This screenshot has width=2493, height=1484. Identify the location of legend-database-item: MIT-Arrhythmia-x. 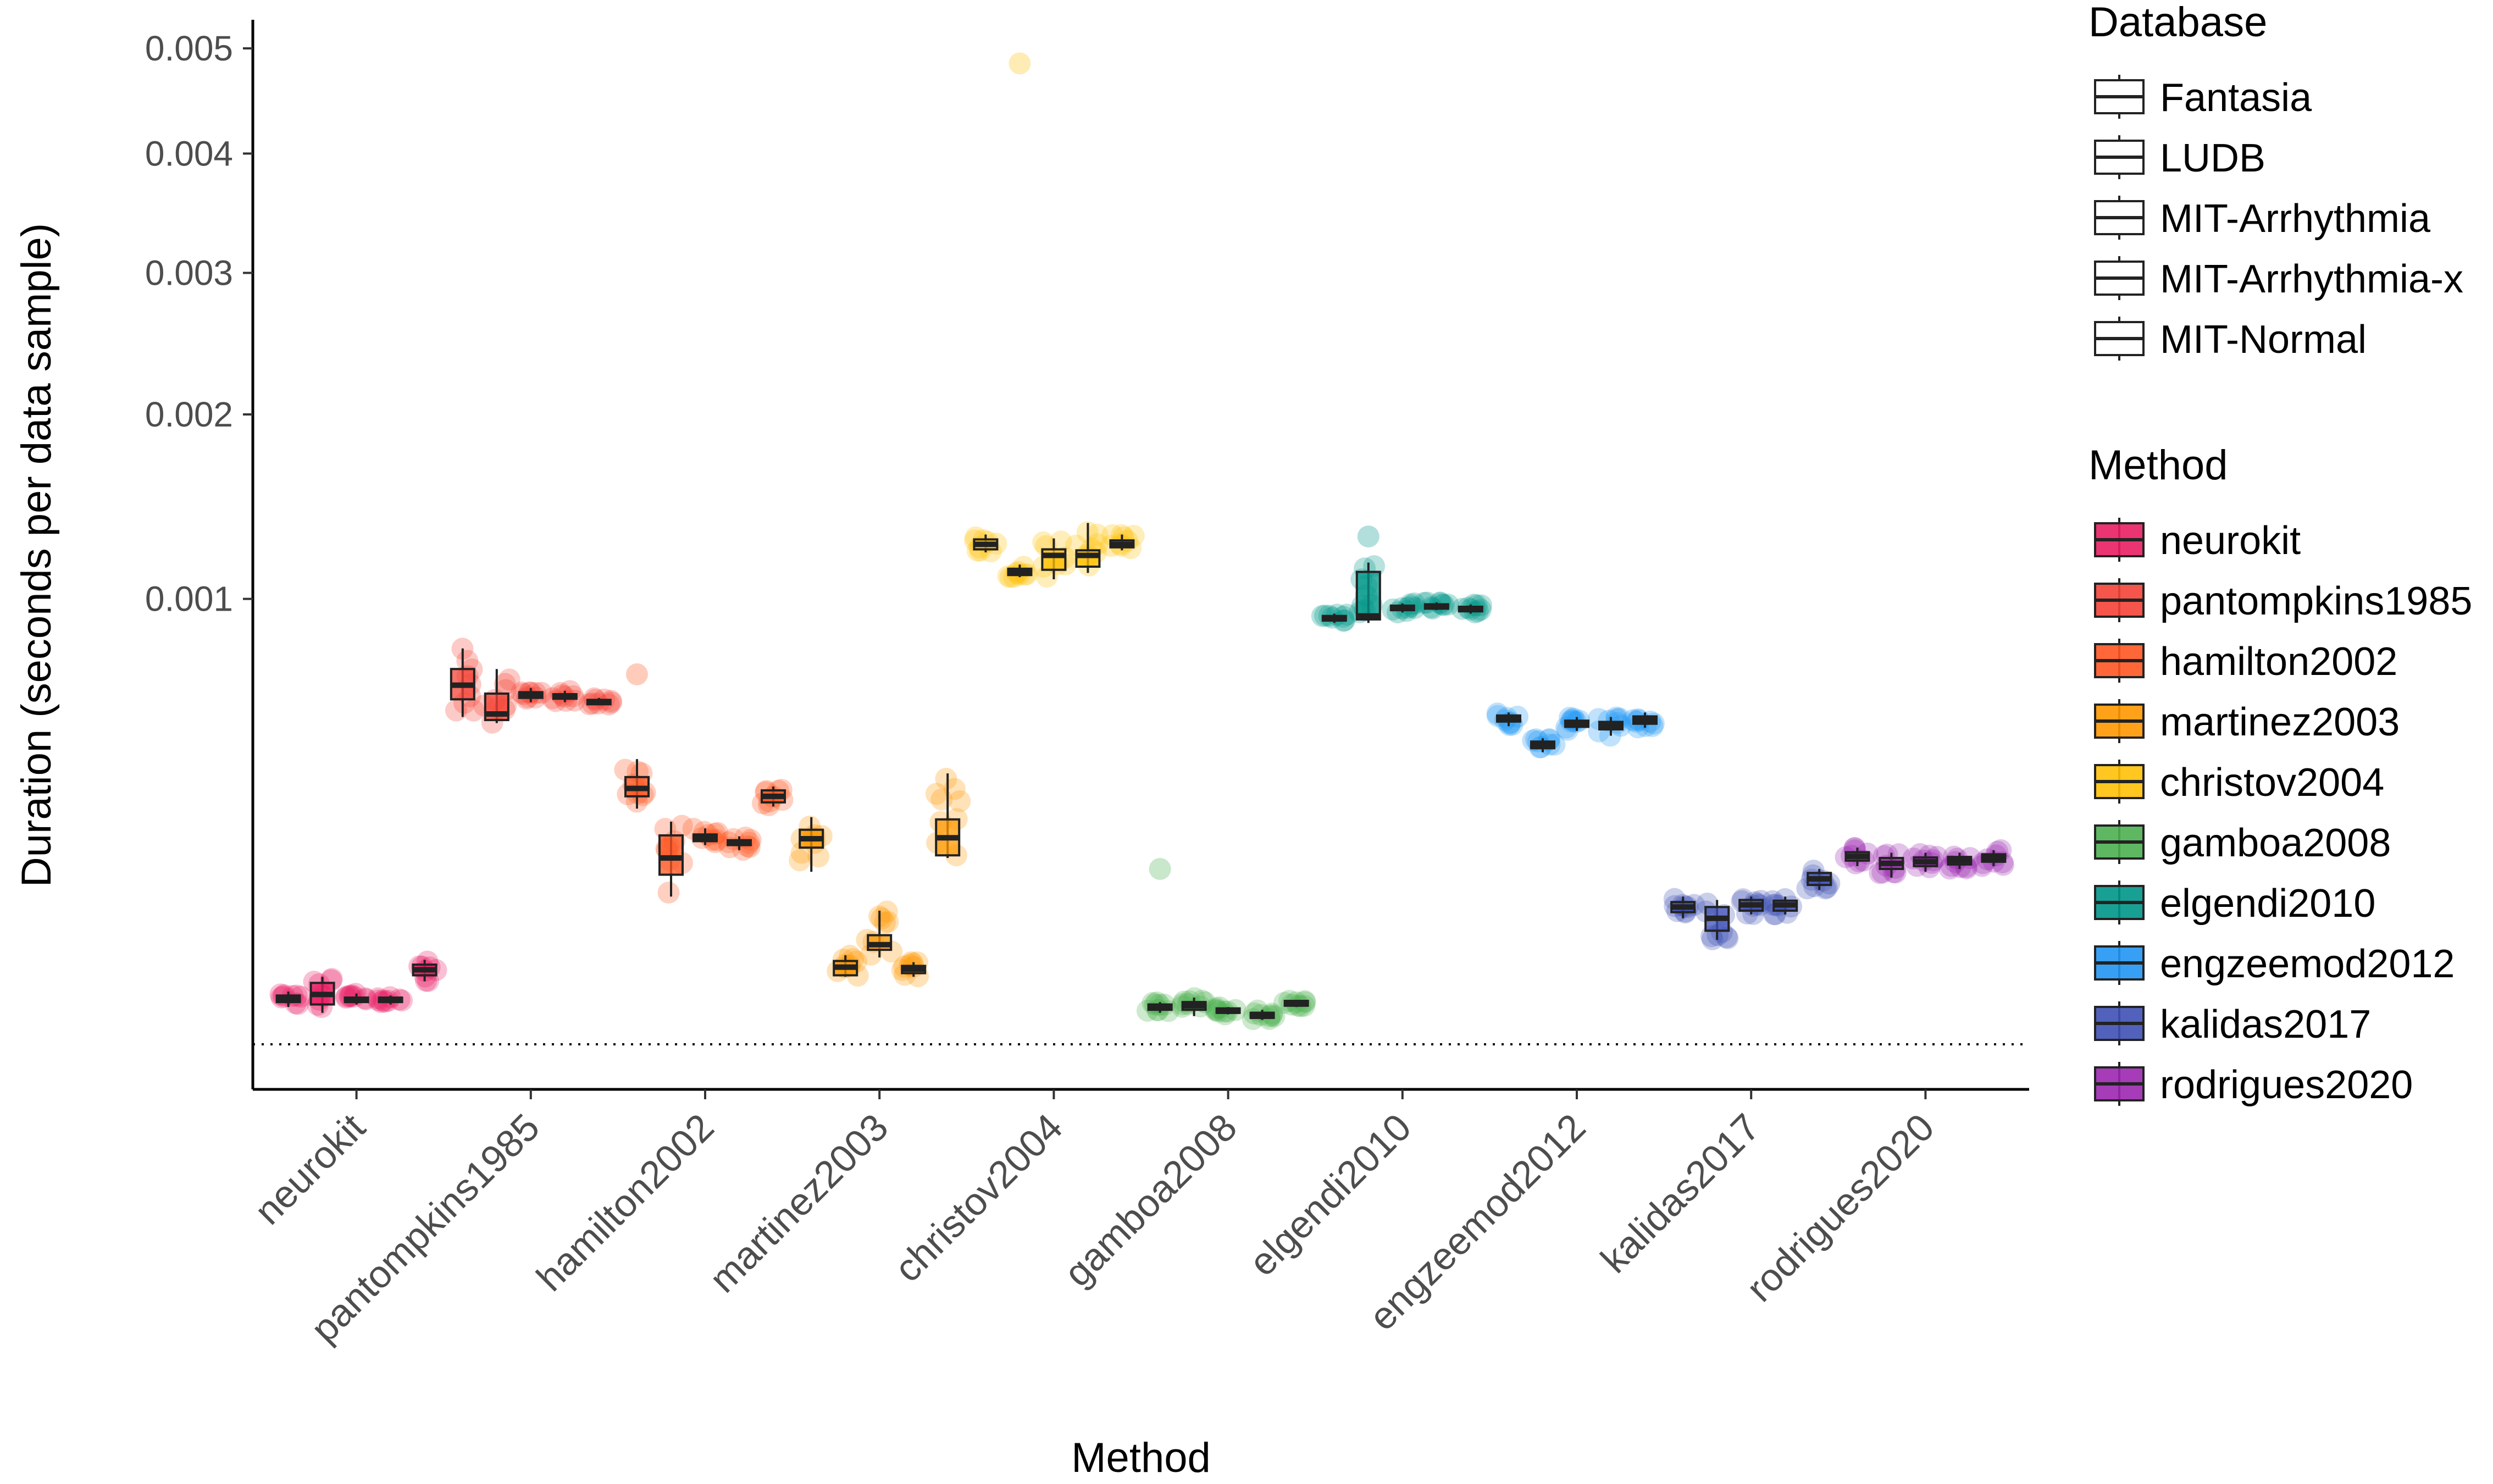
(2311, 279).